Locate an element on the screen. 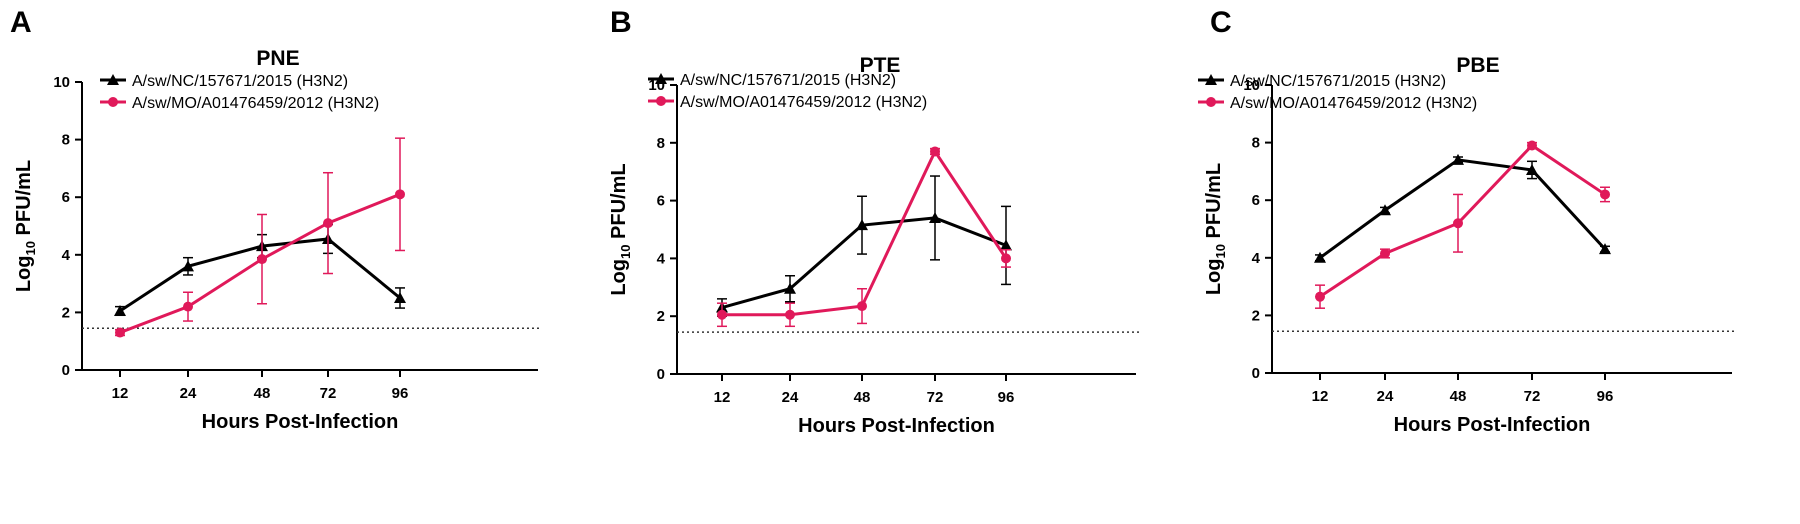  chart-title: PTE is located at coordinates (880, 65).